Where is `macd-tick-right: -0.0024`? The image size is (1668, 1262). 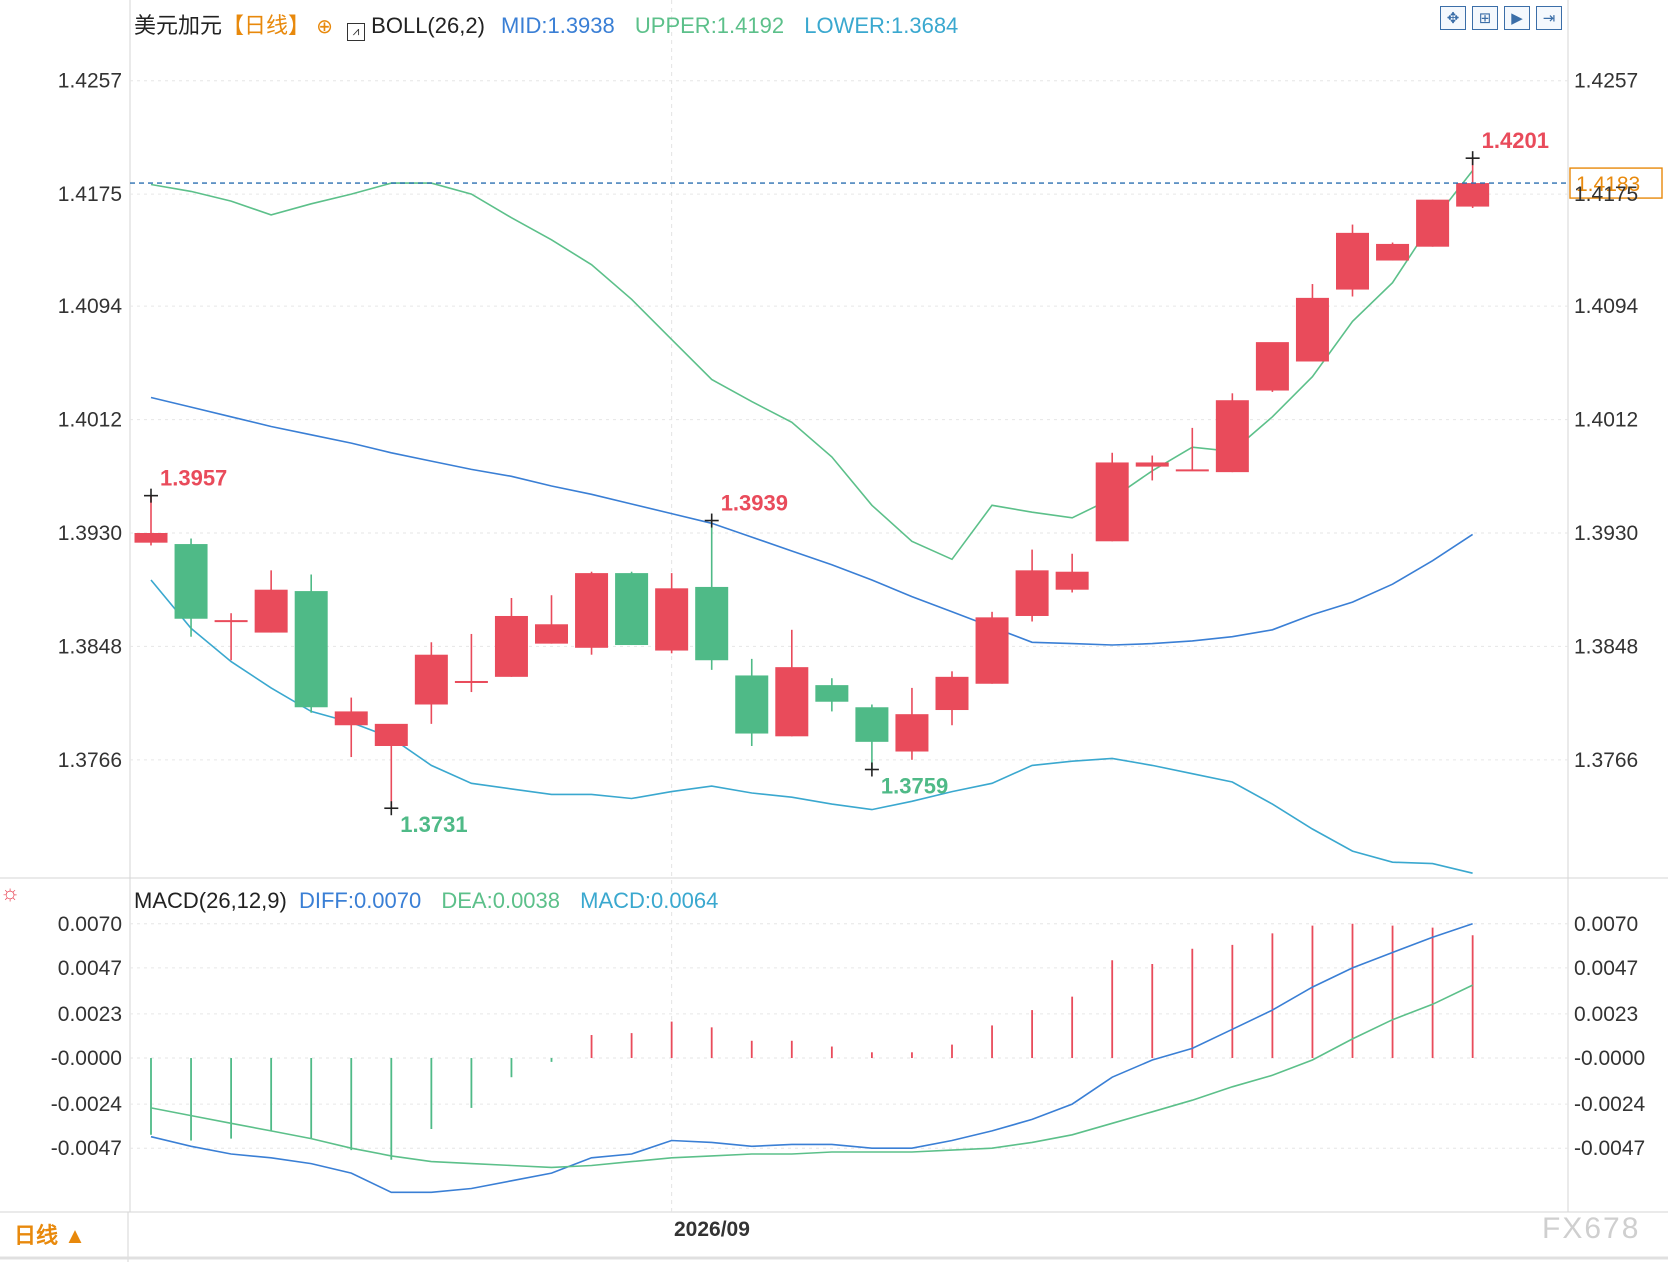
macd-tick-right: -0.0024 is located at coordinates (1610, 1104).